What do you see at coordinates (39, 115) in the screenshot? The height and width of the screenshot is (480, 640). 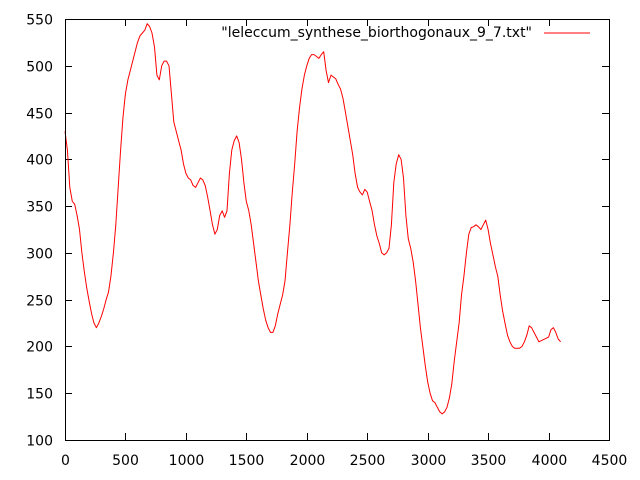 I see `y-tick-label: 450` at bounding box center [39, 115].